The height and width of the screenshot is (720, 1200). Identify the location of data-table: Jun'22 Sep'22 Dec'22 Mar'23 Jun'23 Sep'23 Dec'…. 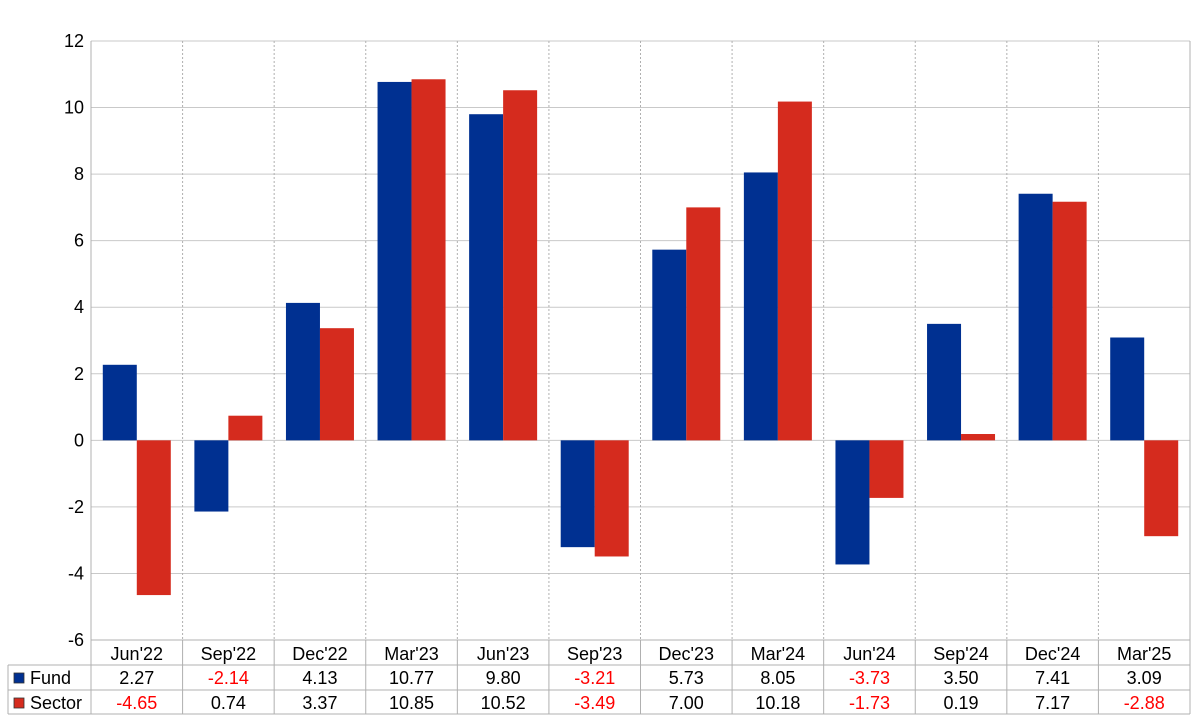
(599, 677).